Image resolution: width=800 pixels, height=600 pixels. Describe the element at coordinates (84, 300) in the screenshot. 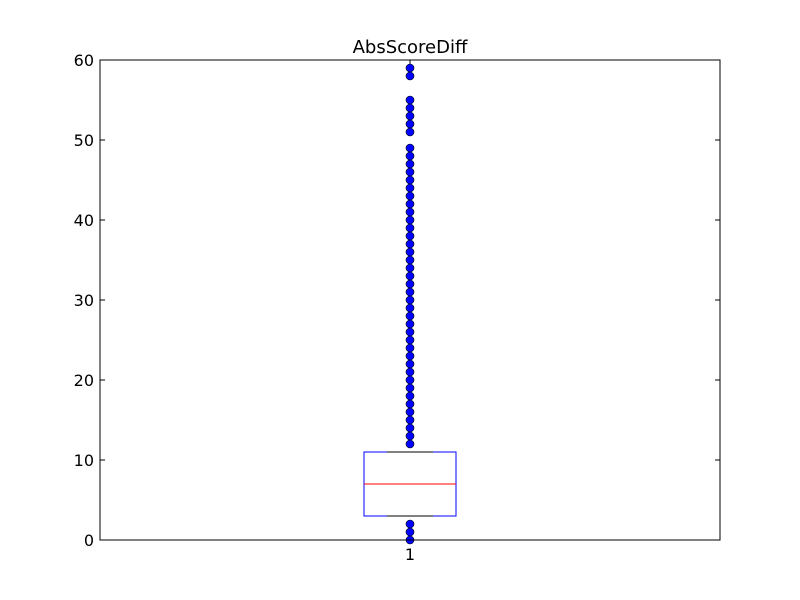

I see `y-tick-label: 30` at that location.